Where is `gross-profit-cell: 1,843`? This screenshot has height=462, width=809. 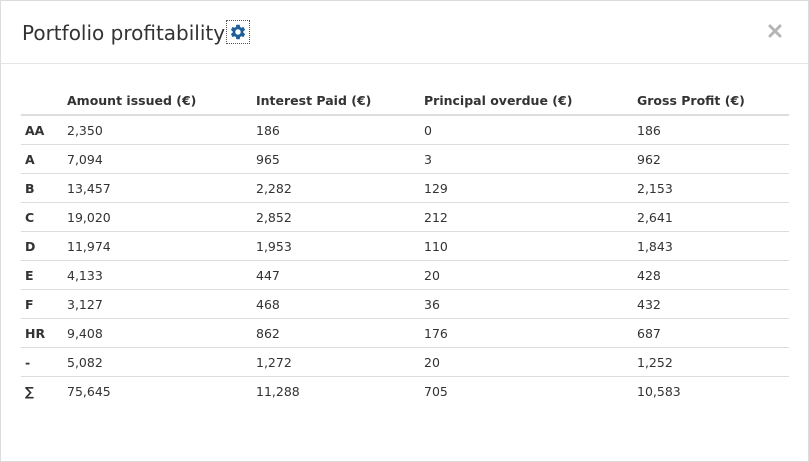
gross-profit-cell: 1,843 is located at coordinates (711, 246).